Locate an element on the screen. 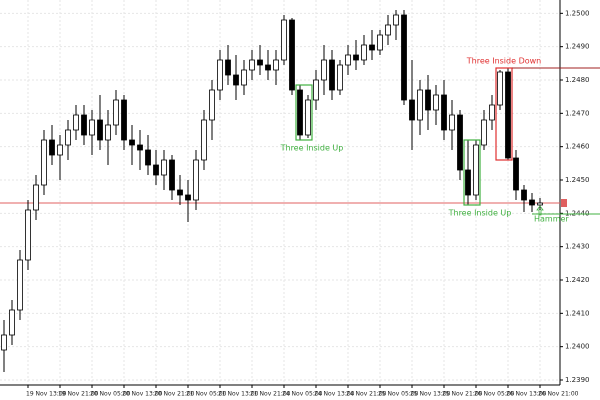 The width and height of the screenshot is (600, 400). y-tick-label: 1.2480 is located at coordinates (577, 80).